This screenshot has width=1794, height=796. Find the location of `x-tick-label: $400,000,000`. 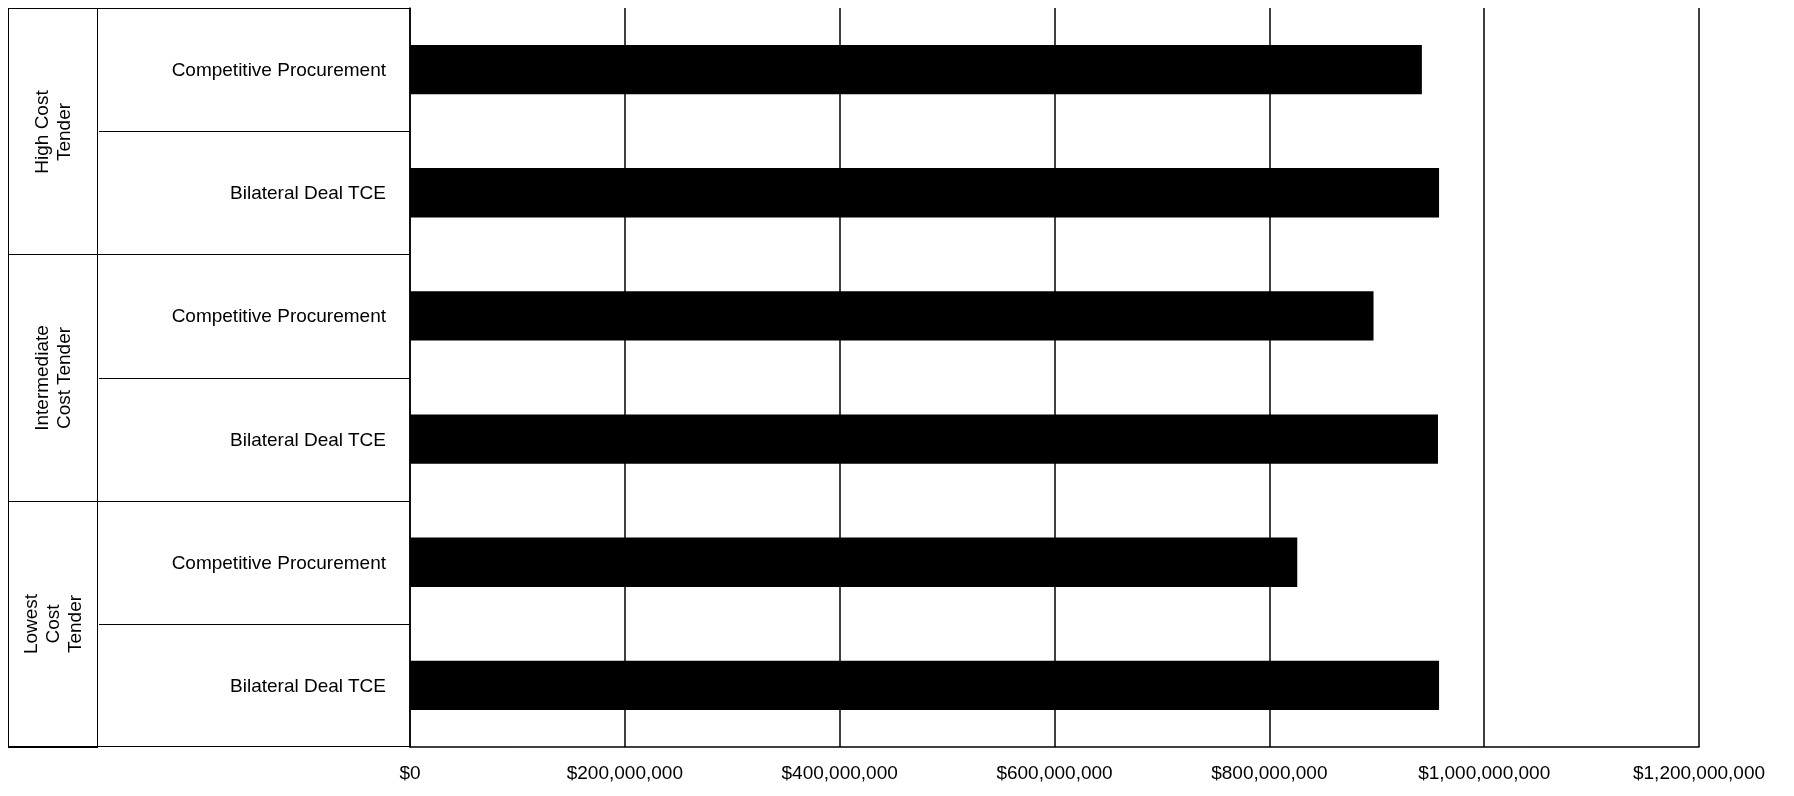

x-tick-label: $400,000,000 is located at coordinates (839, 772).